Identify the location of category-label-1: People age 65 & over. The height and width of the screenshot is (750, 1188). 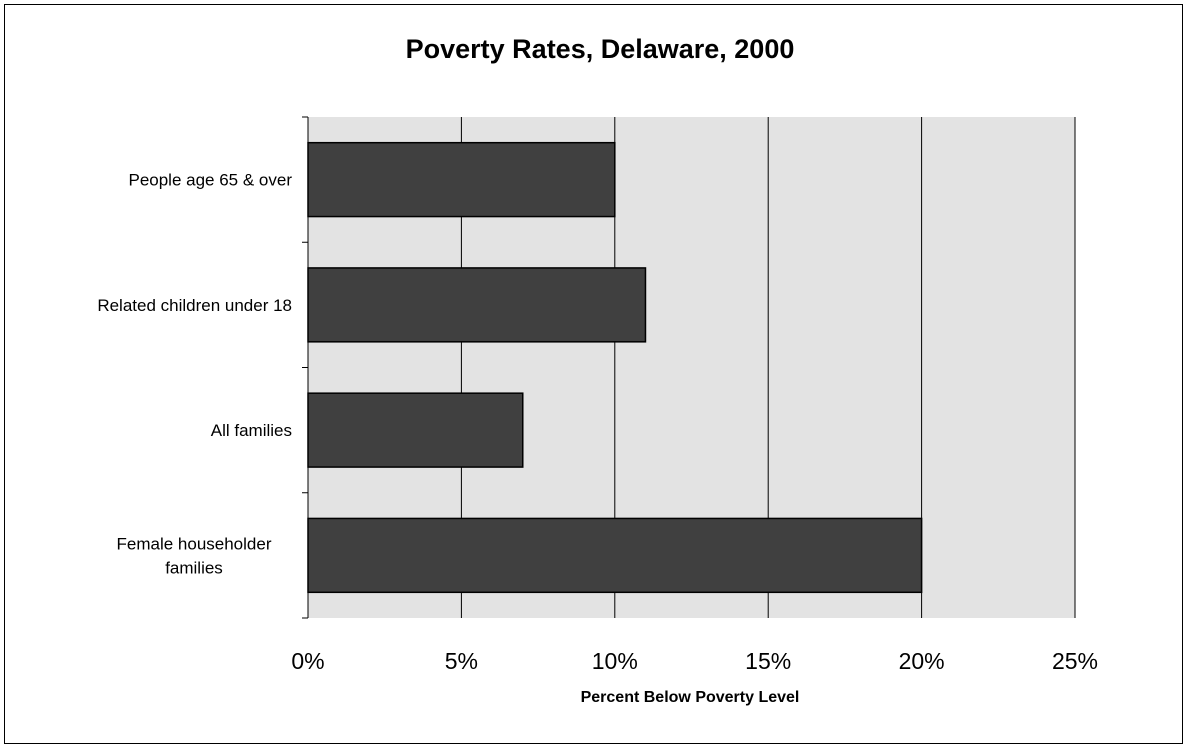
(210, 180).